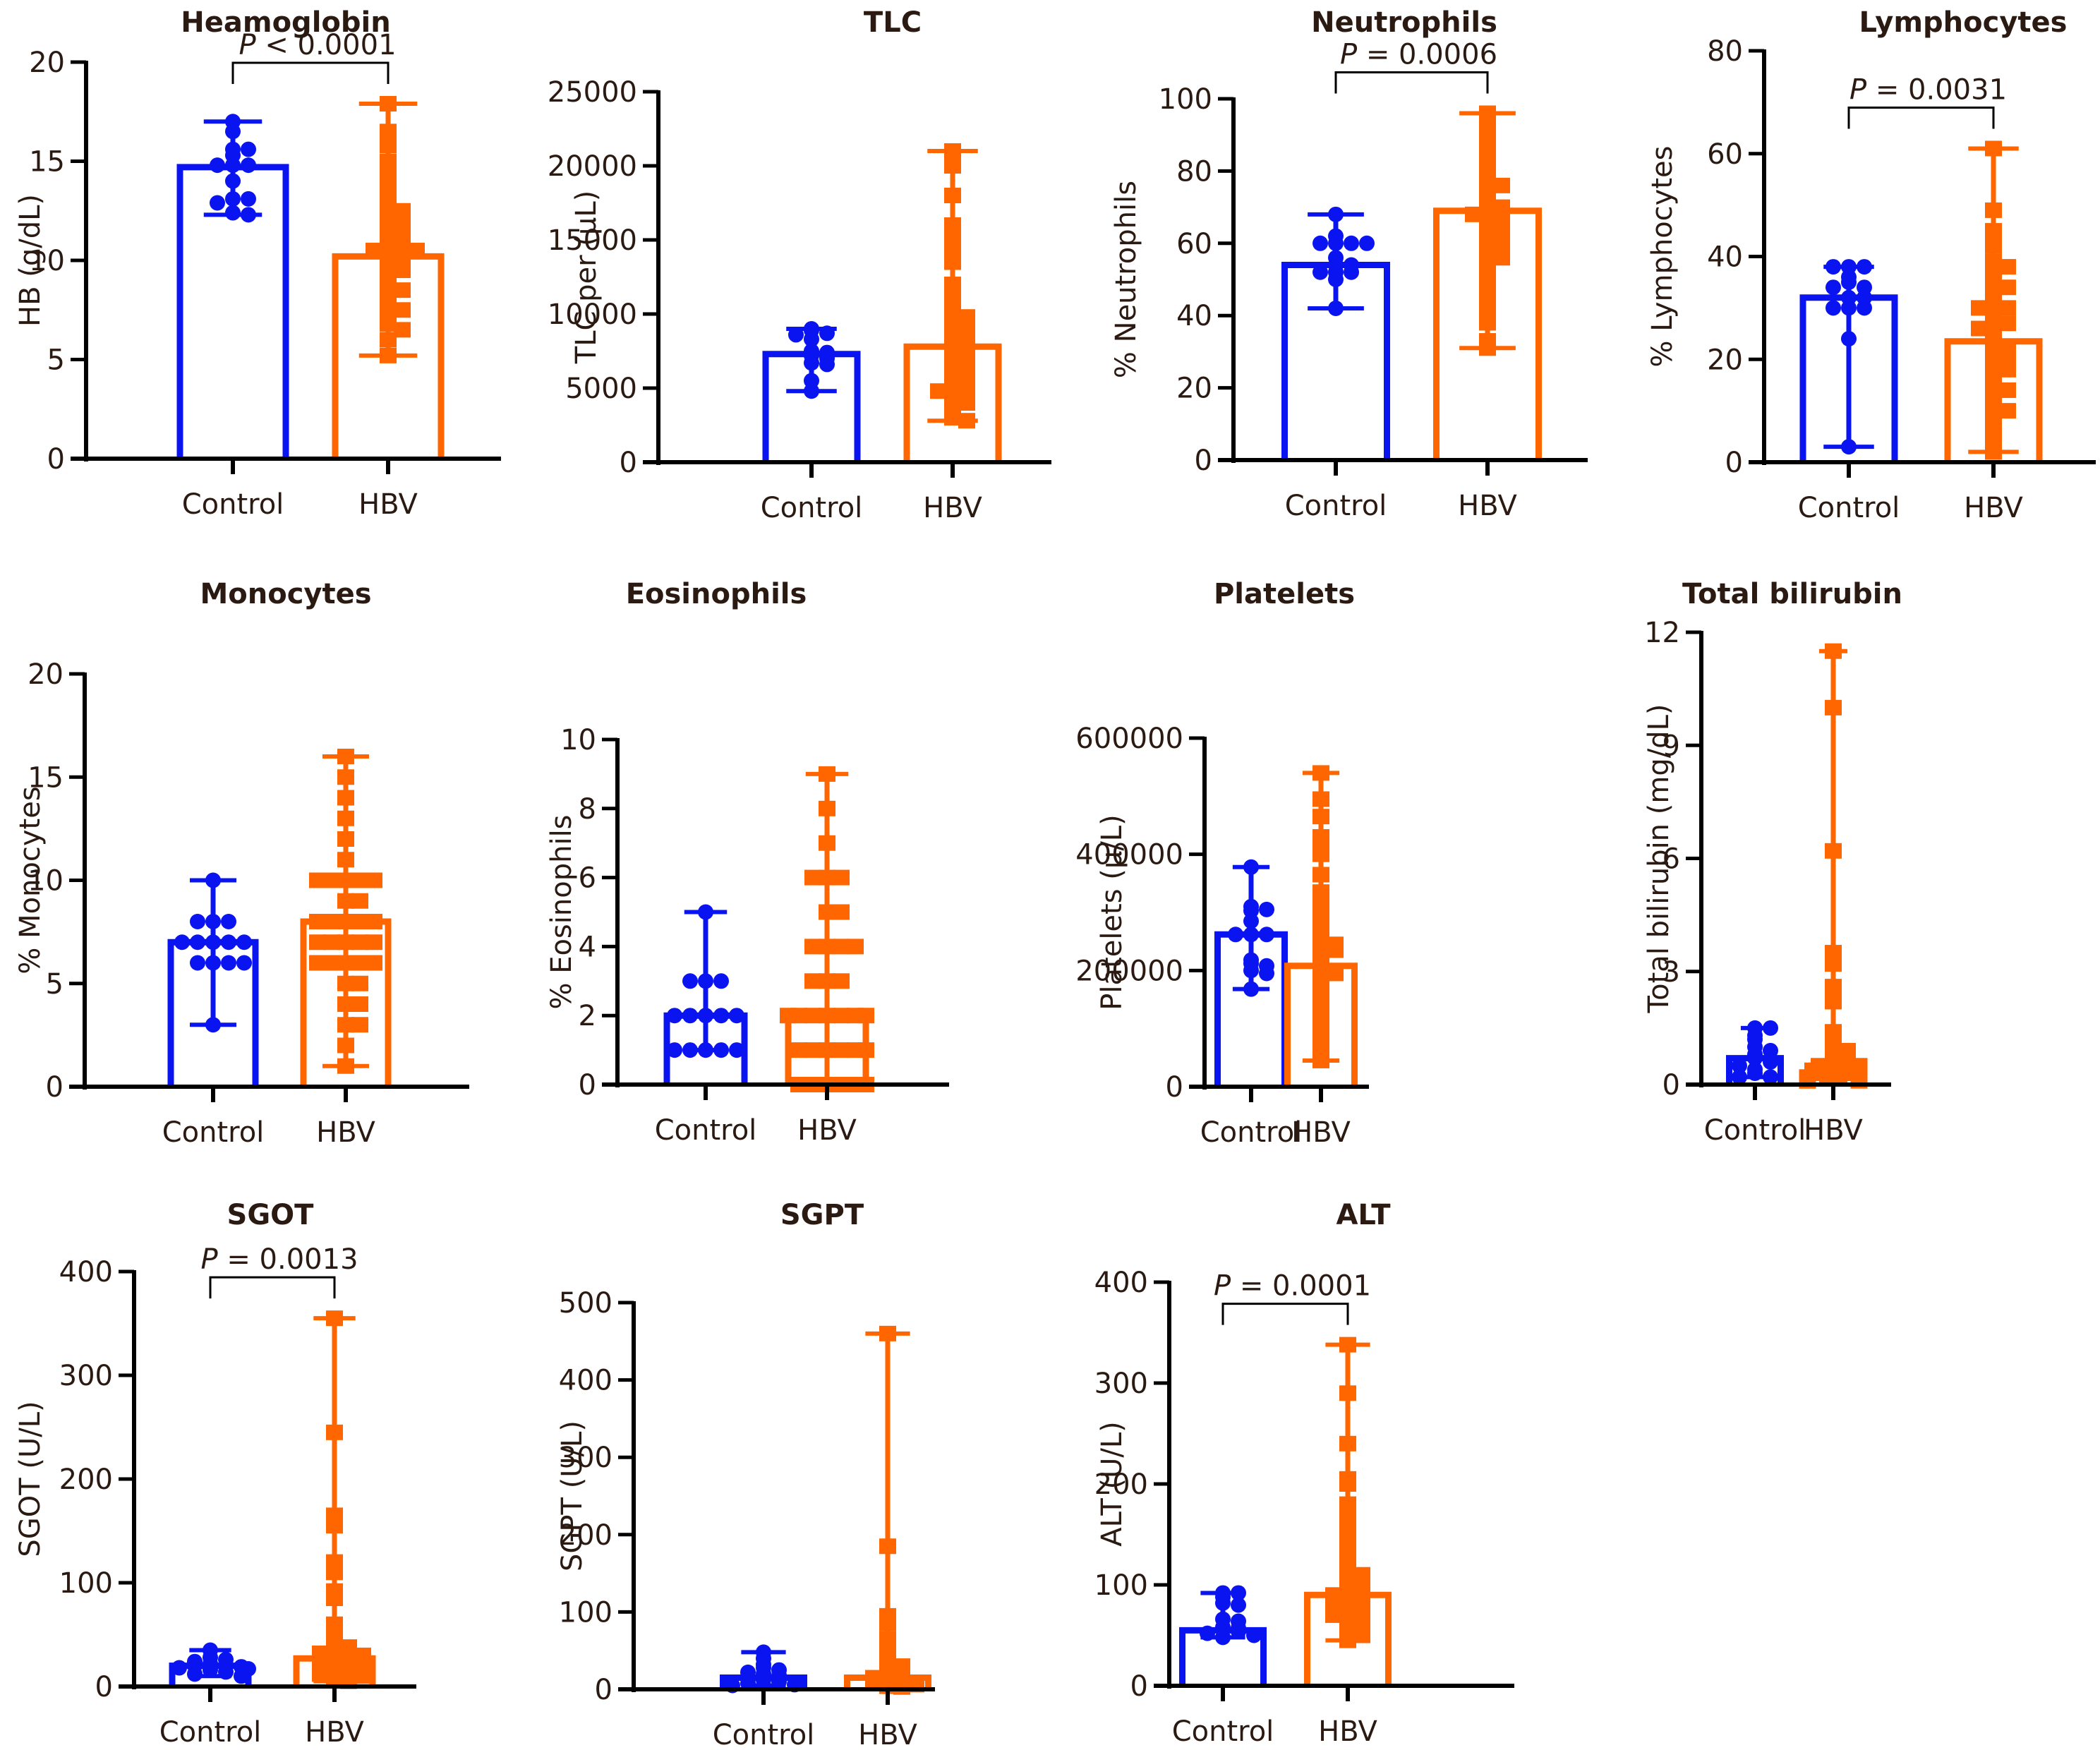 The height and width of the screenshot is (1750, 2100). I want to click on y-tick-label: 6, so click(1671, 859).